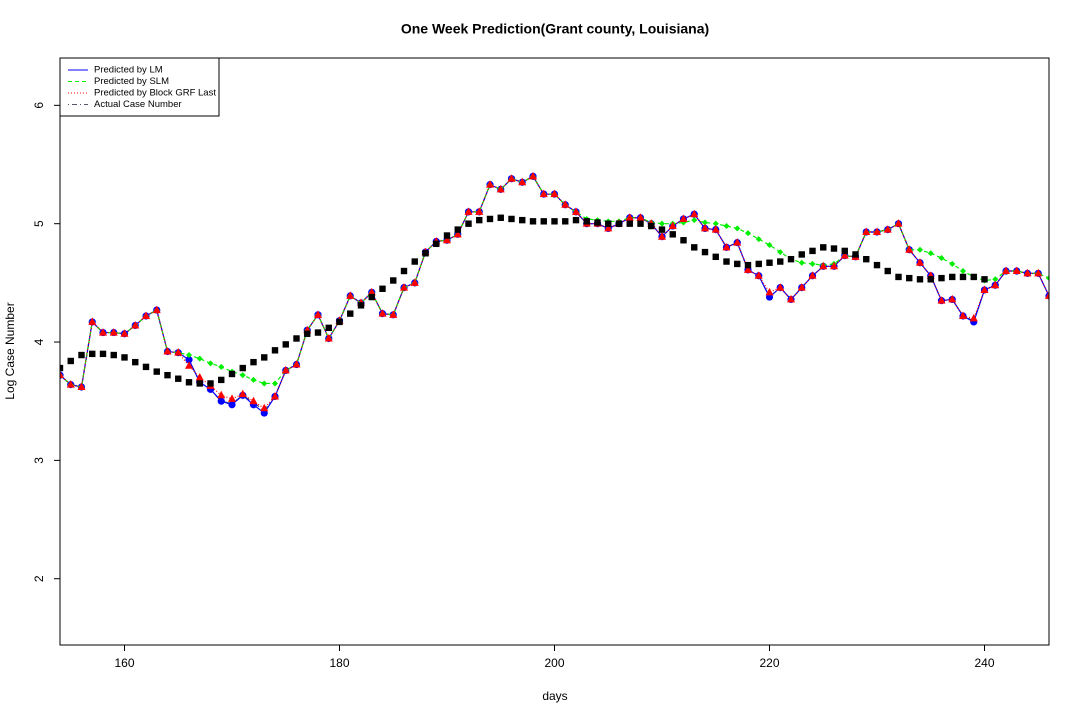 The height and width of the screenshot is (720, 1080). Describe the element at coordinates (138, 104) in the screenshot. I see `legend-item: Actual Case Number` at that location.